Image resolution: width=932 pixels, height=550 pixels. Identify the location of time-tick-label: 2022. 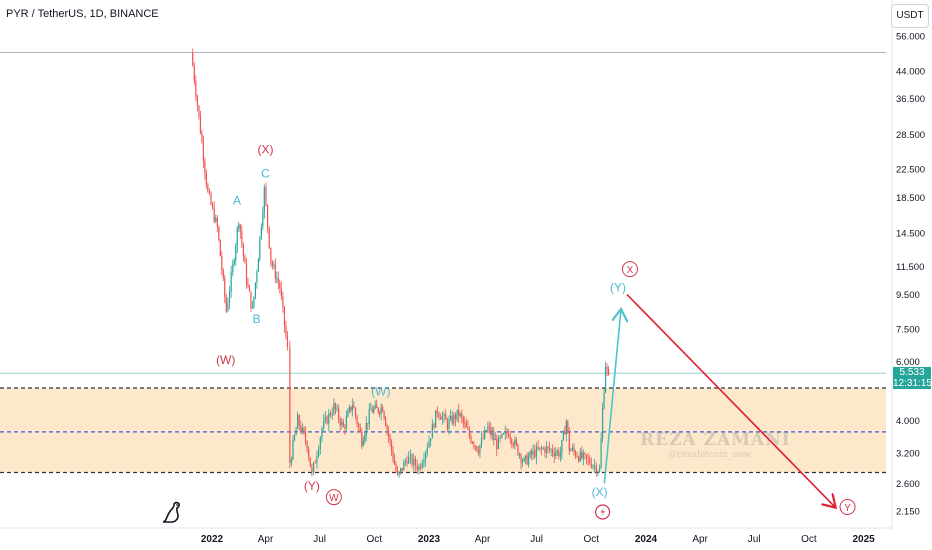
(212, 539).